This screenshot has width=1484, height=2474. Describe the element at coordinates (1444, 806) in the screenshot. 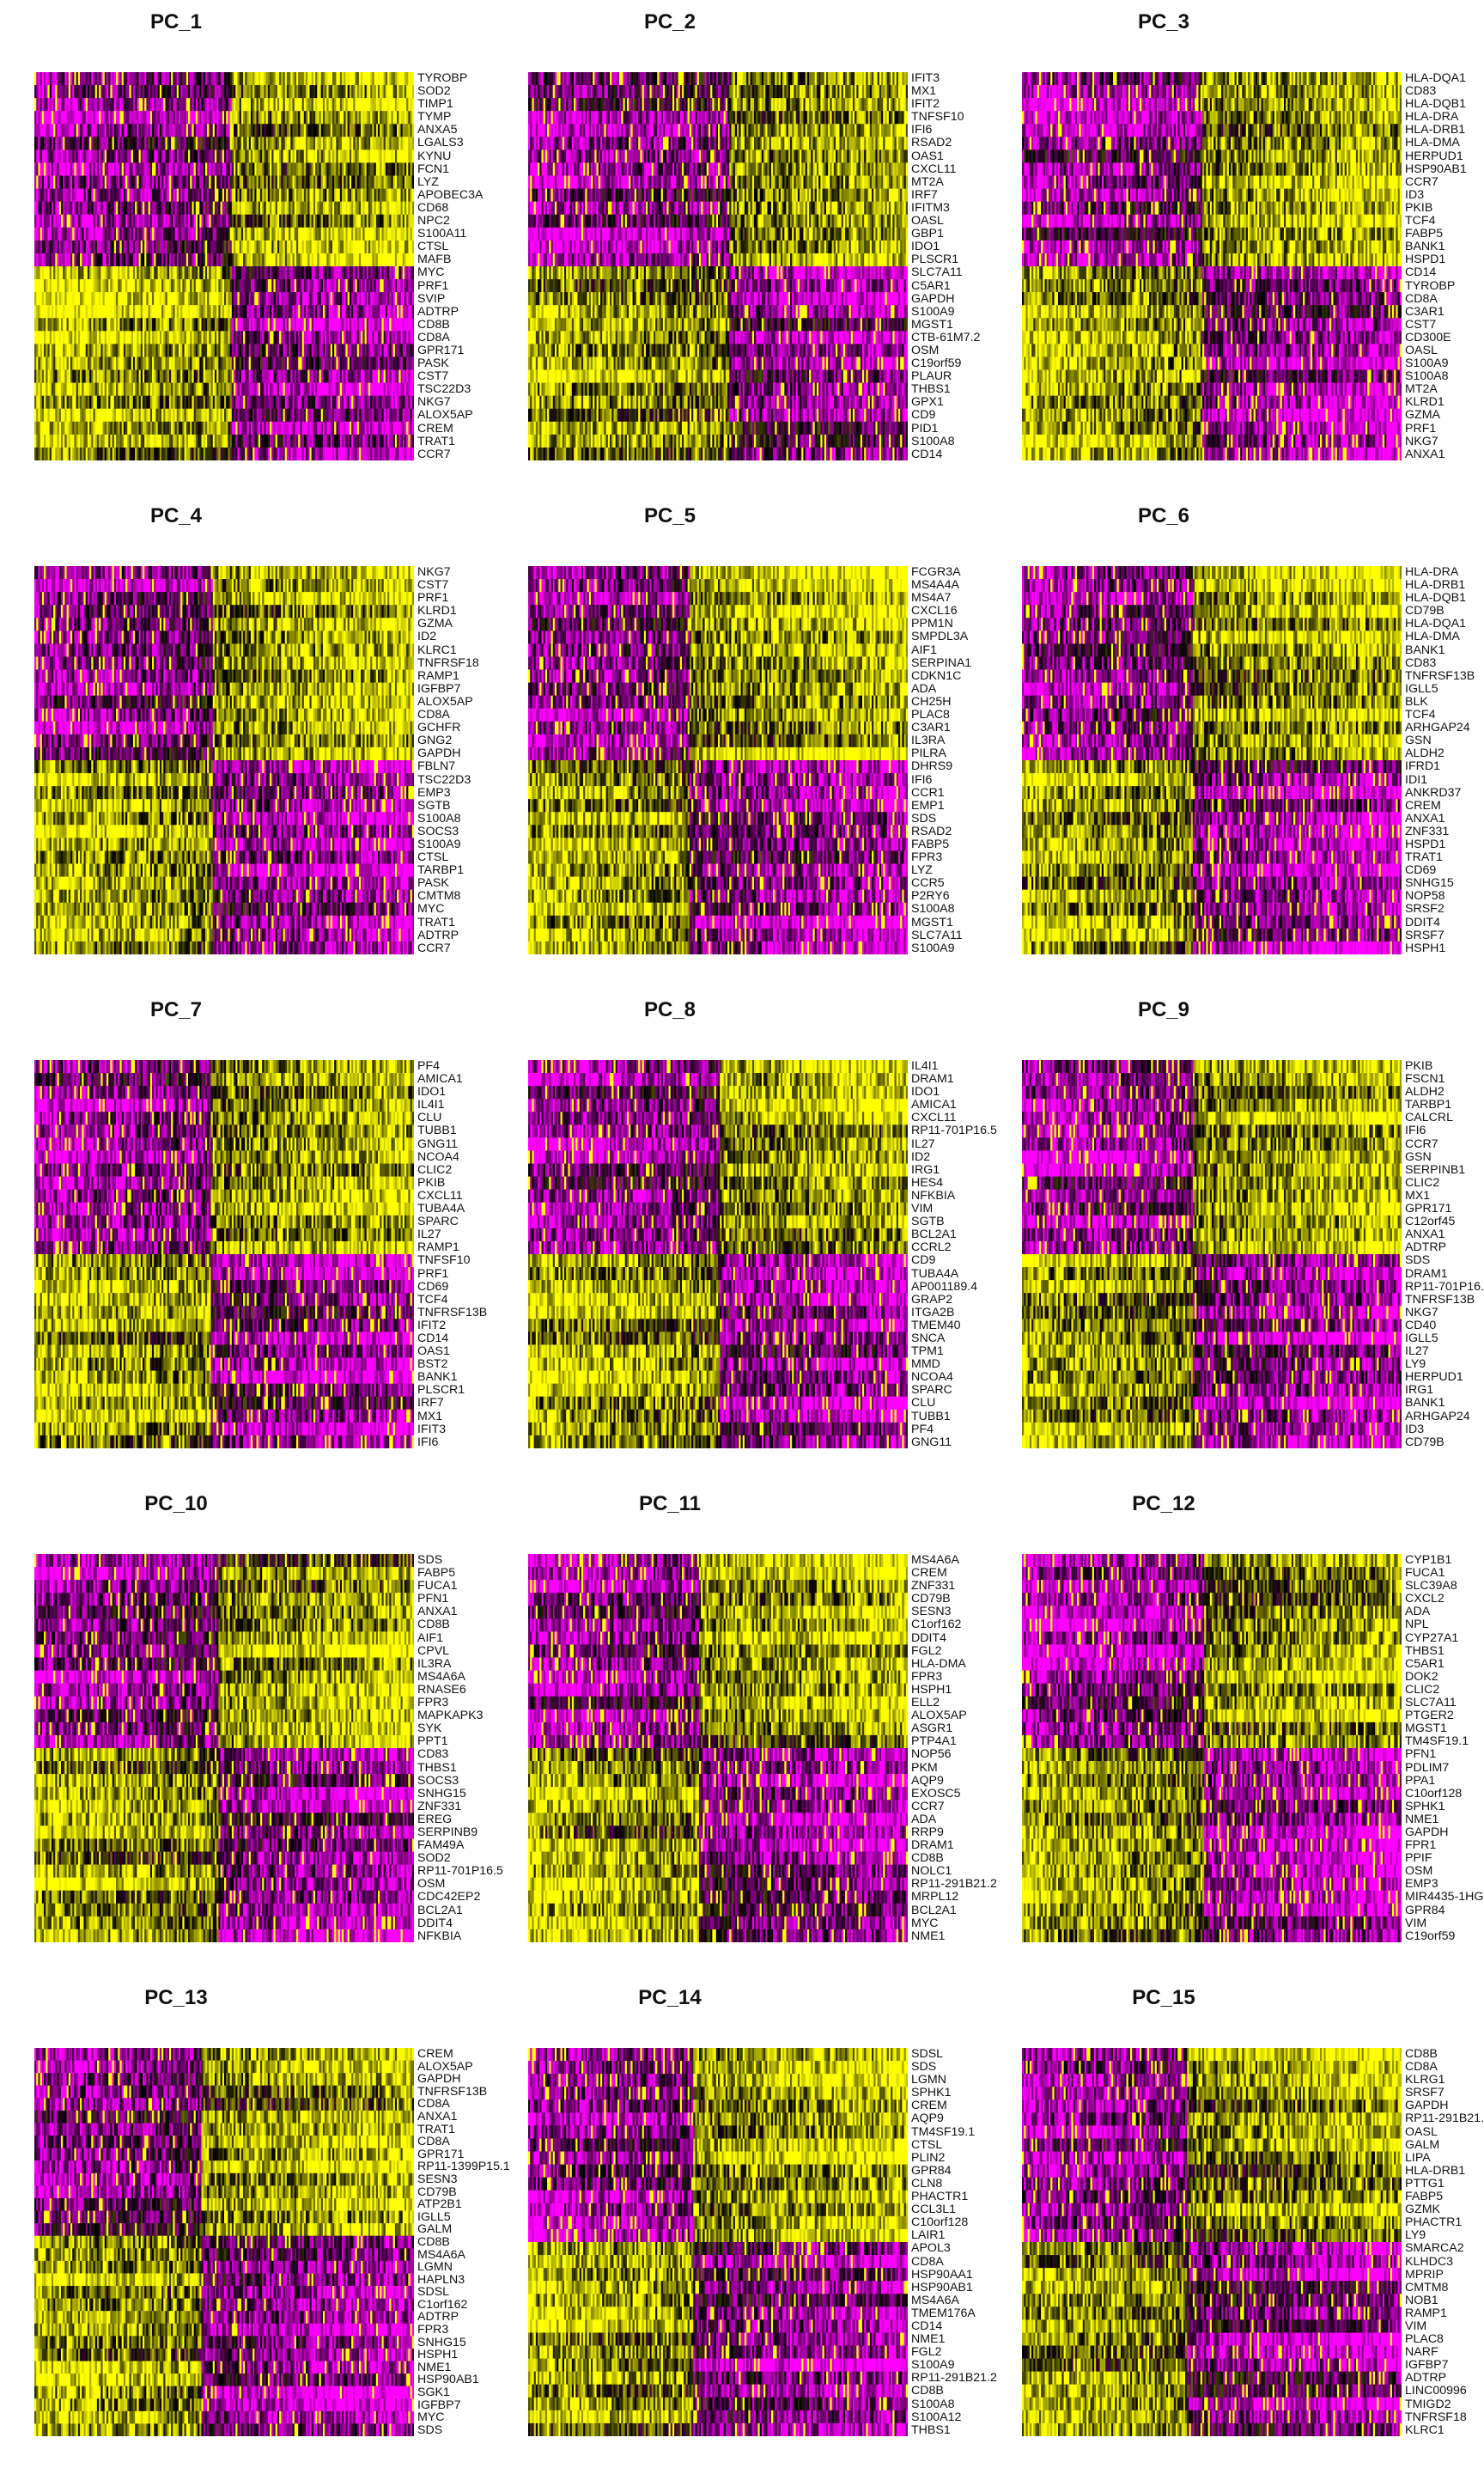

I see `gene-label: CREM` at that location.